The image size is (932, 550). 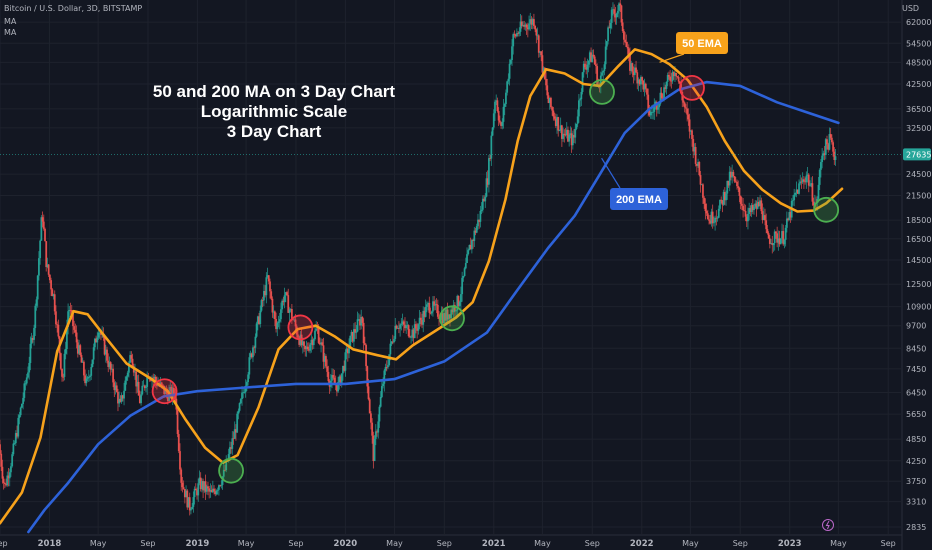 I want to click on lightning-icon, so click(x=828, y=525).